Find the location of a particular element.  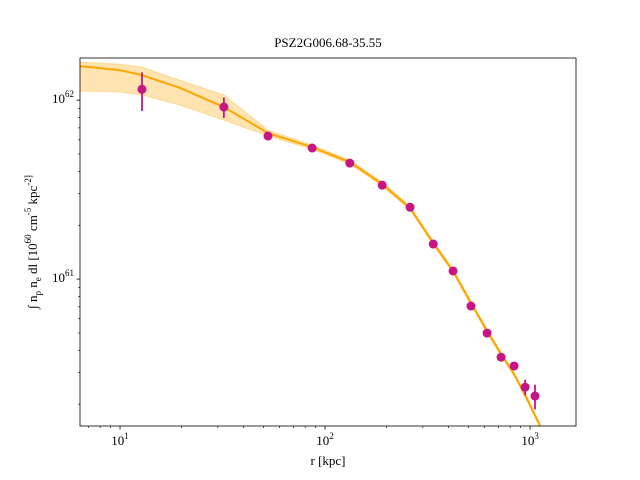

x-tick-label: 10¹ is located at coordinates (120, 439).